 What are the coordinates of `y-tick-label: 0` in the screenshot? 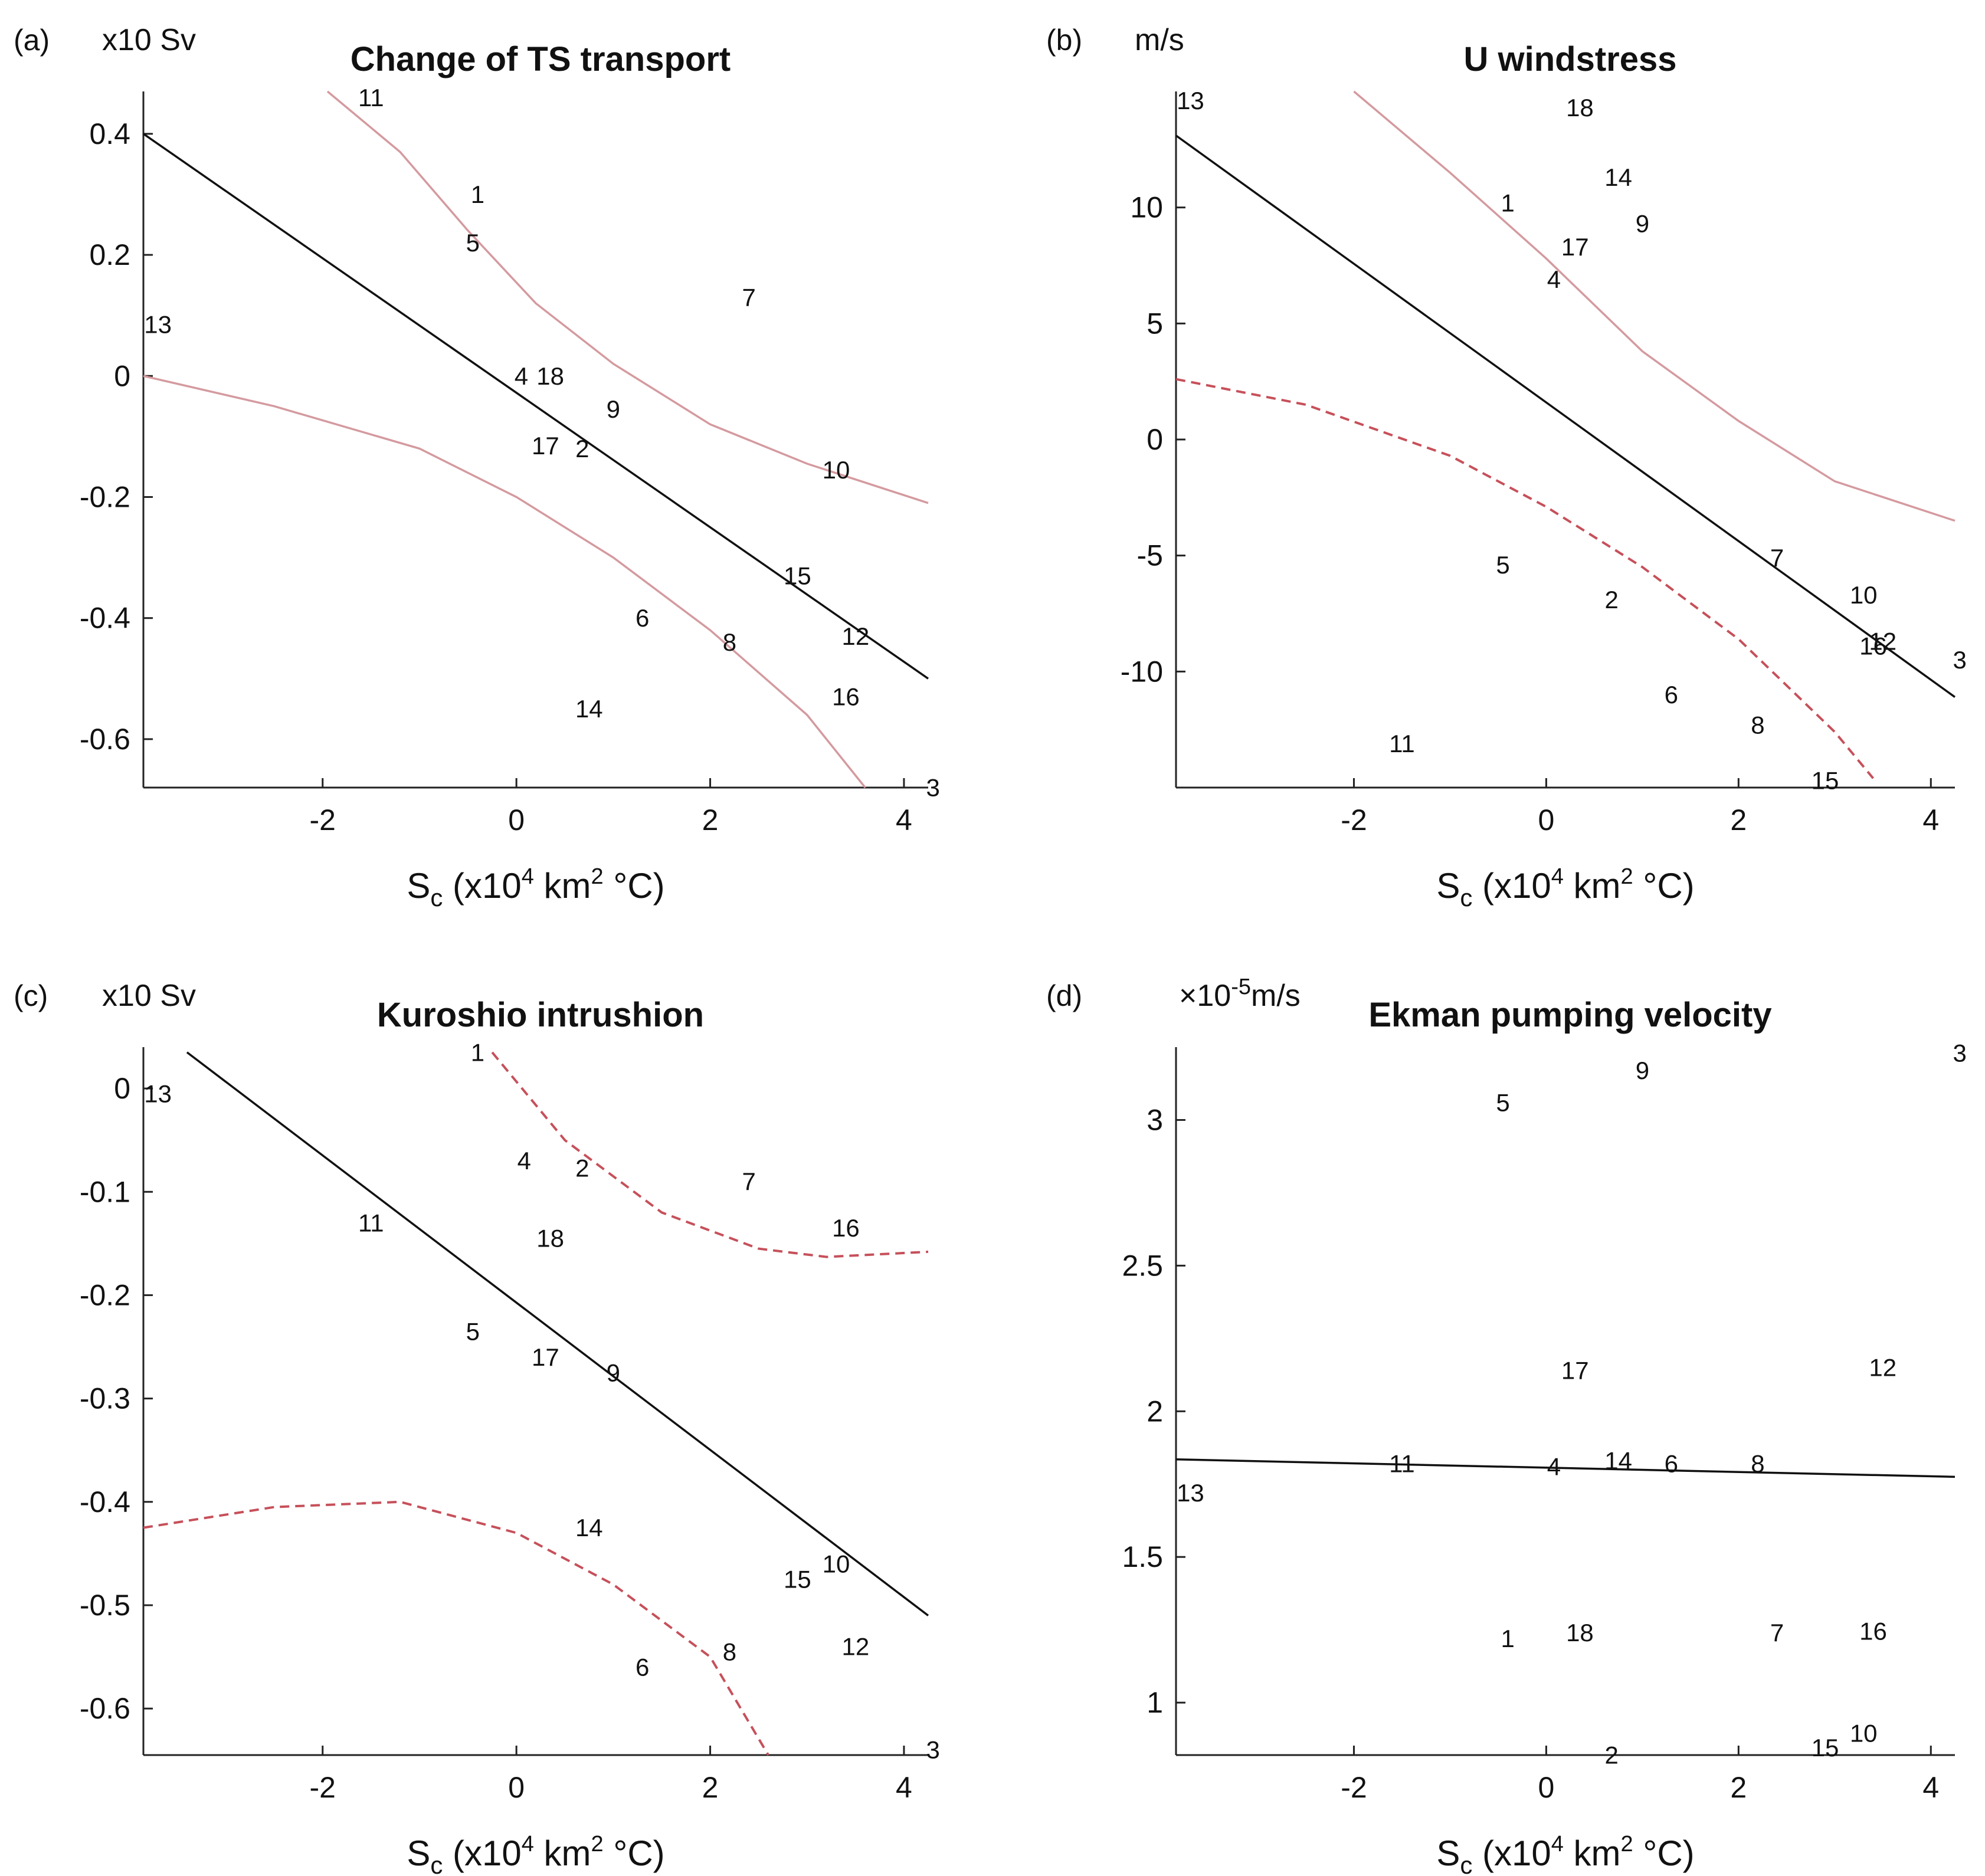 It's located at (1155, 439).